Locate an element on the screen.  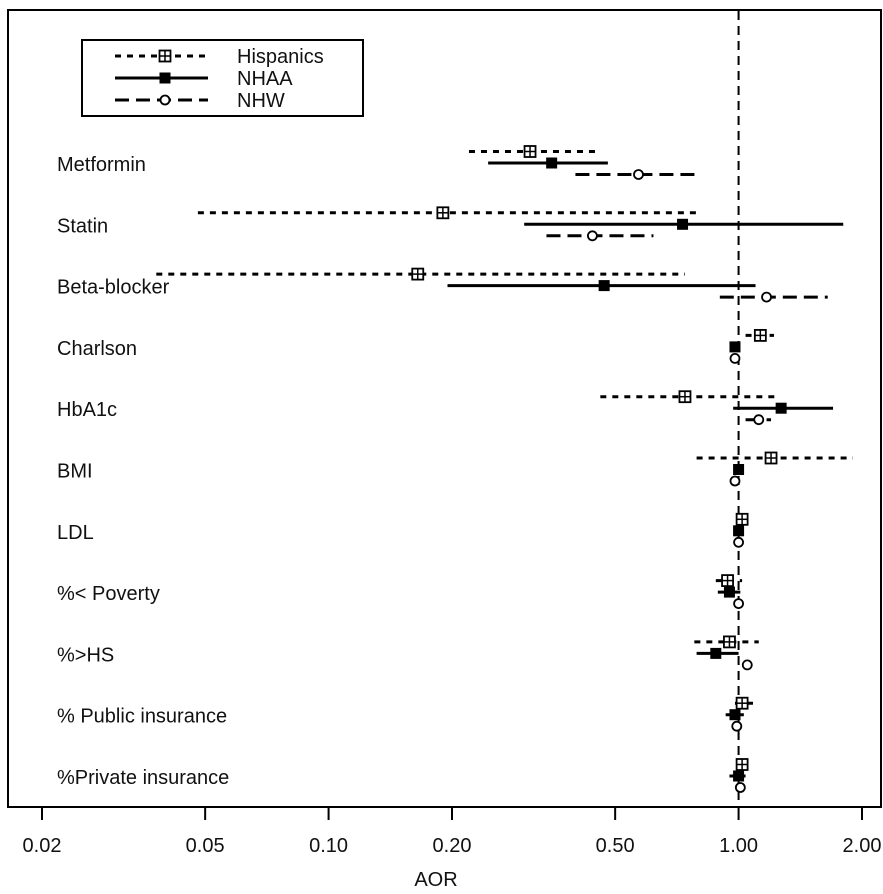
category-label: Charlson is located at coordinates (97, 349).